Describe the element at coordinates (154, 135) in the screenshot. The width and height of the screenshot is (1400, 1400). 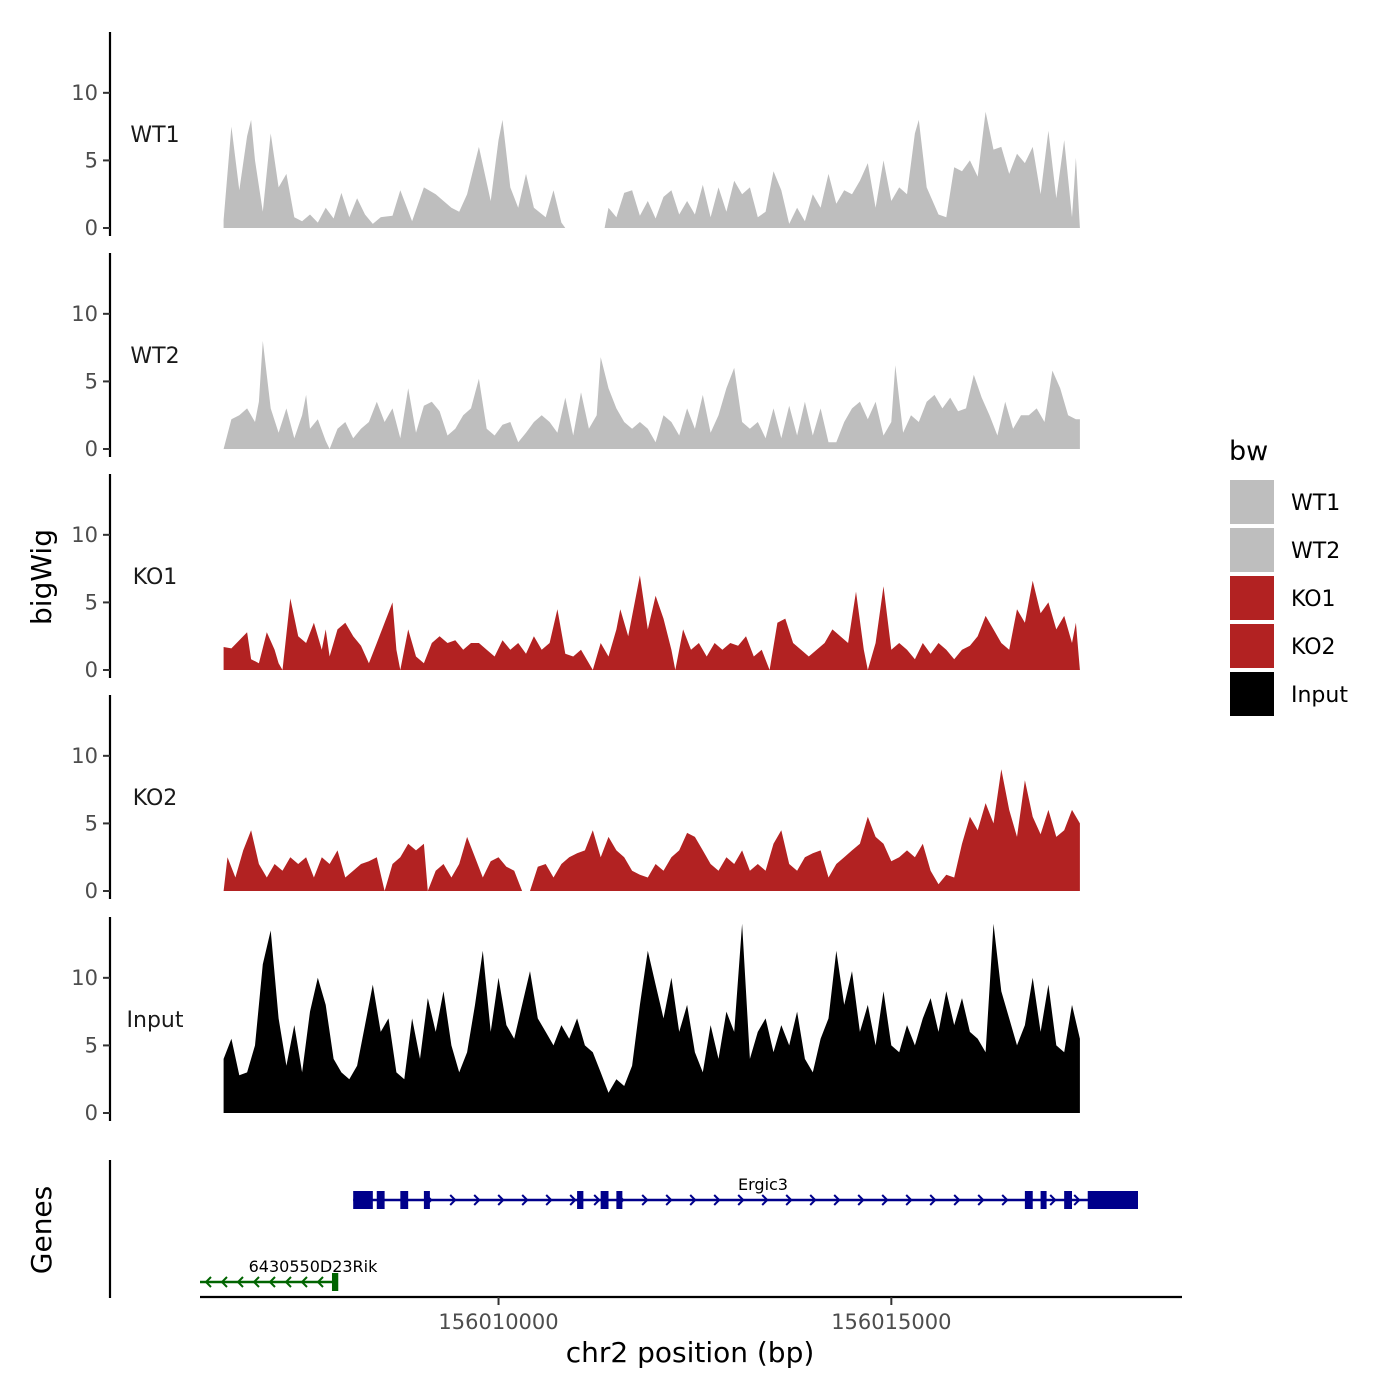
I see `track-label: WT1` at that location.